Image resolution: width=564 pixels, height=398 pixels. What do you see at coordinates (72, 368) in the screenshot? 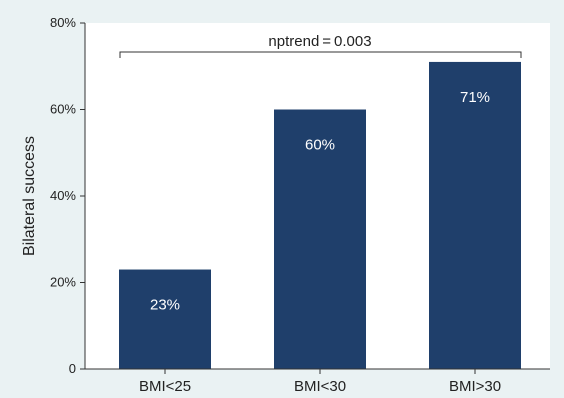
I see `y-tick-label: 0` at bounding box center [72, 368].